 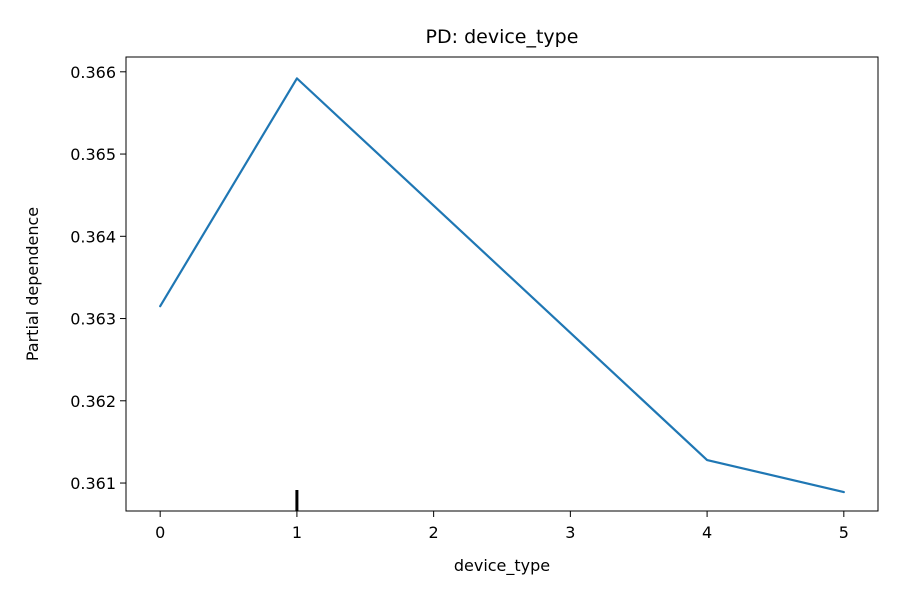 I want to click on x-tick-label: 2, so click(x=434, y=532).